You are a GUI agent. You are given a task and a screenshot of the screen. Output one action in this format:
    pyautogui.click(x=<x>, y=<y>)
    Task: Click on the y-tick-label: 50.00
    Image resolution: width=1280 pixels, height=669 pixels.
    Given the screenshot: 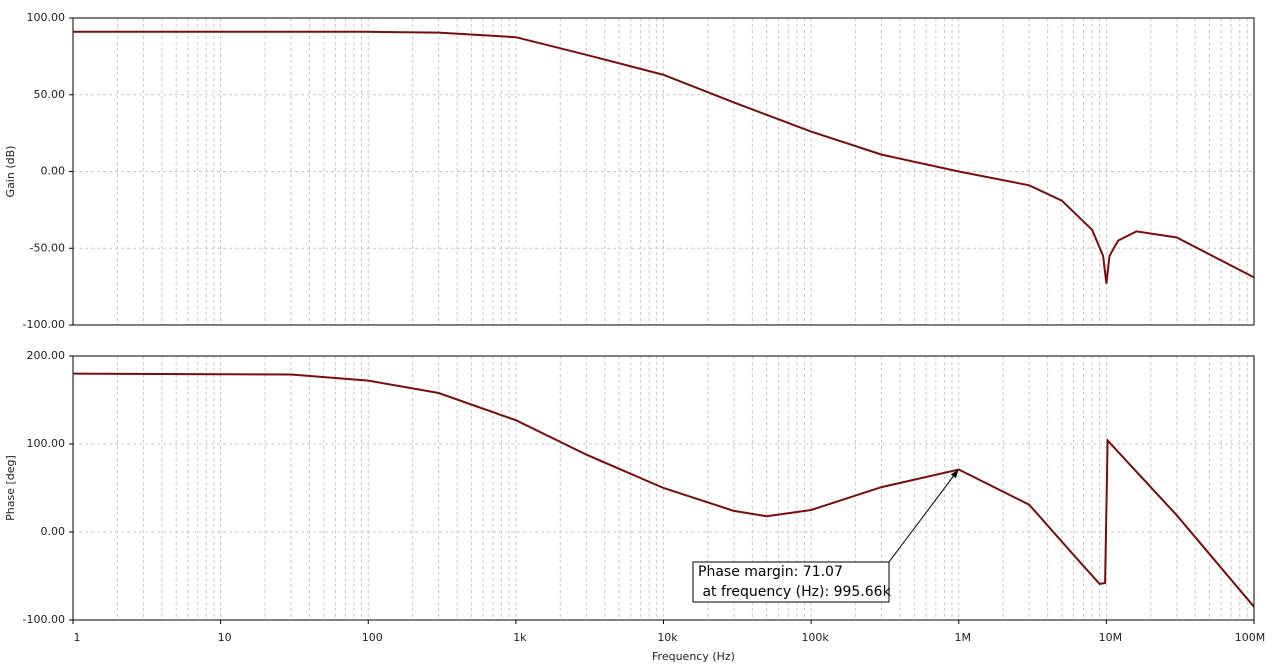 What is the action you would take?
    pyautogui.click(x=50, y=94)
    